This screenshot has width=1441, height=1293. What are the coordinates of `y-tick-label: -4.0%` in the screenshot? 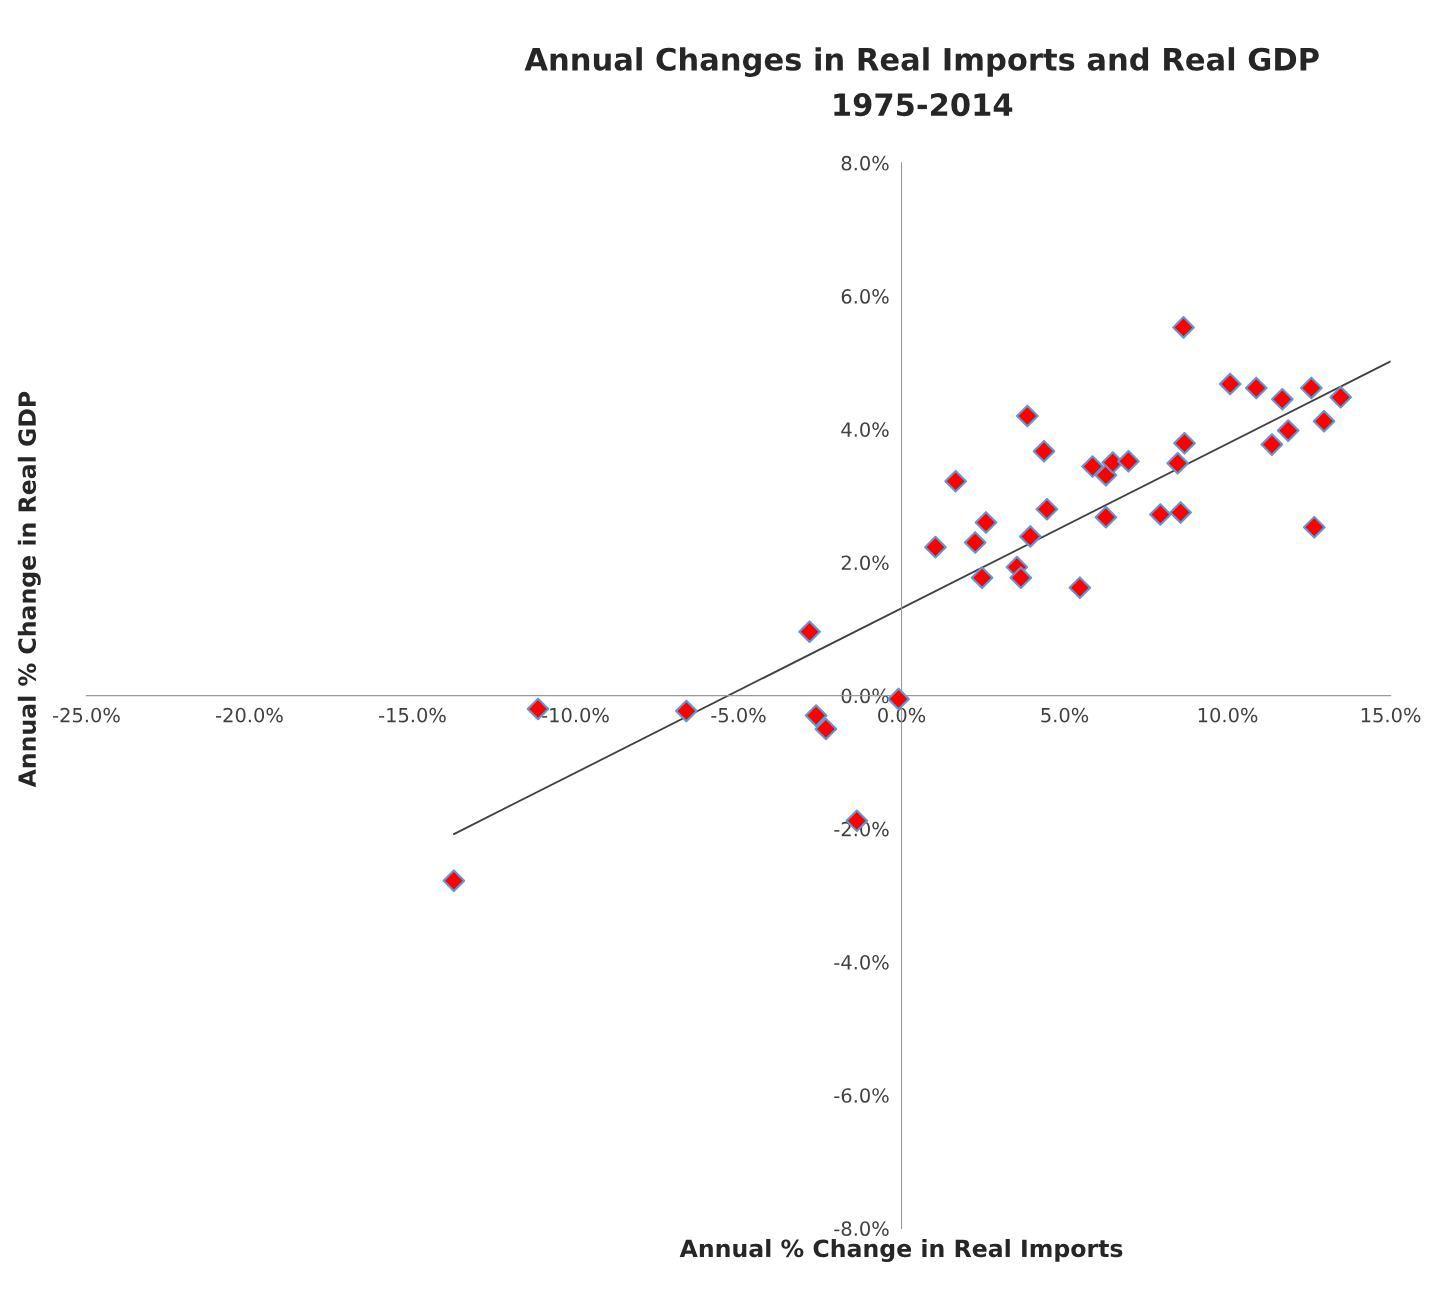 It's located at (861, 962).